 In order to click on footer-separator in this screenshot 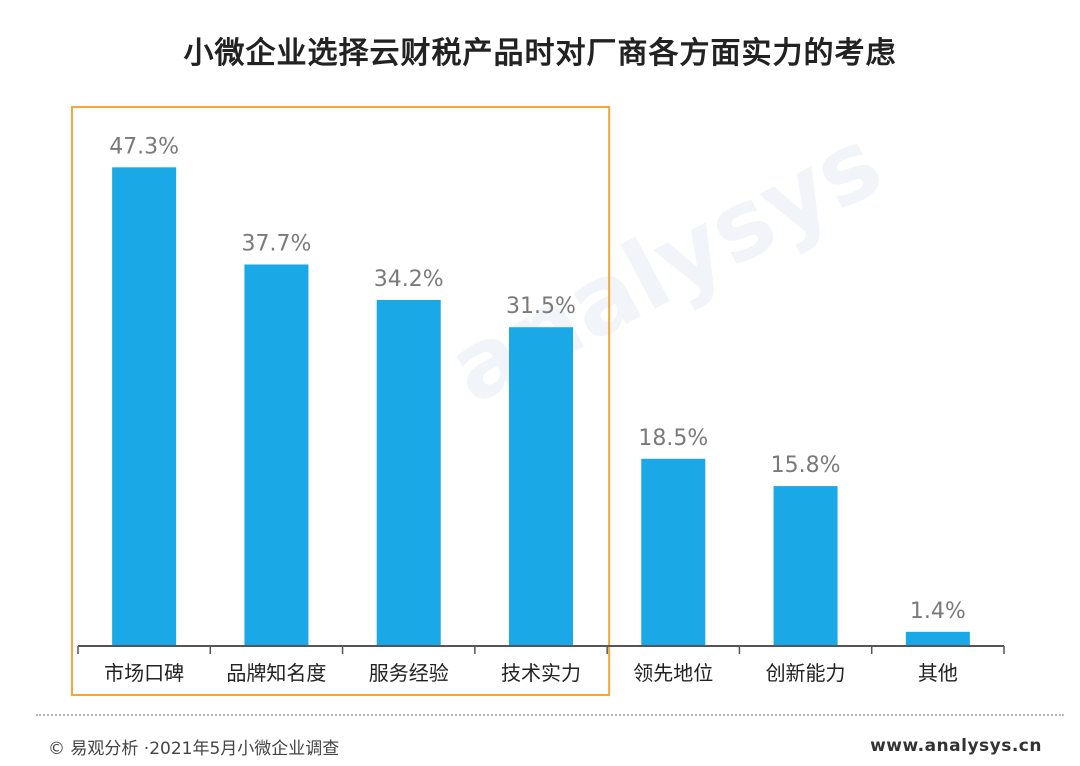, I will do `click(550, 715)`.